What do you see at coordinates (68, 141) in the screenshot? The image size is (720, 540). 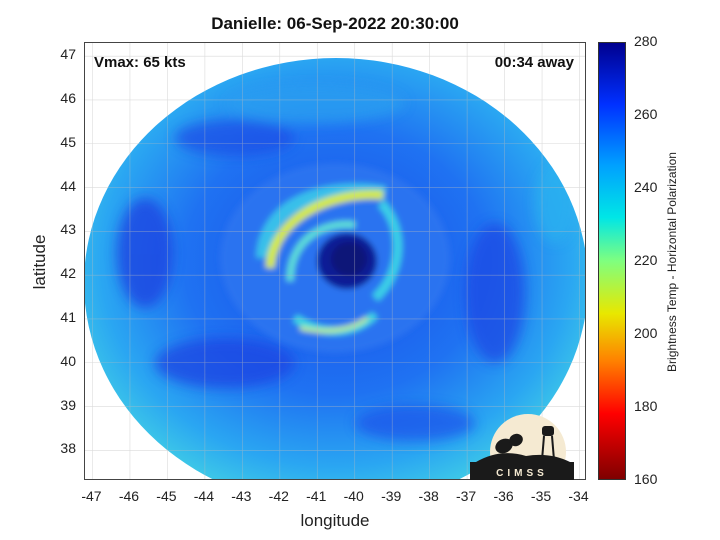 I see `y-tick-label: 45` at bounding box center [68, 141].